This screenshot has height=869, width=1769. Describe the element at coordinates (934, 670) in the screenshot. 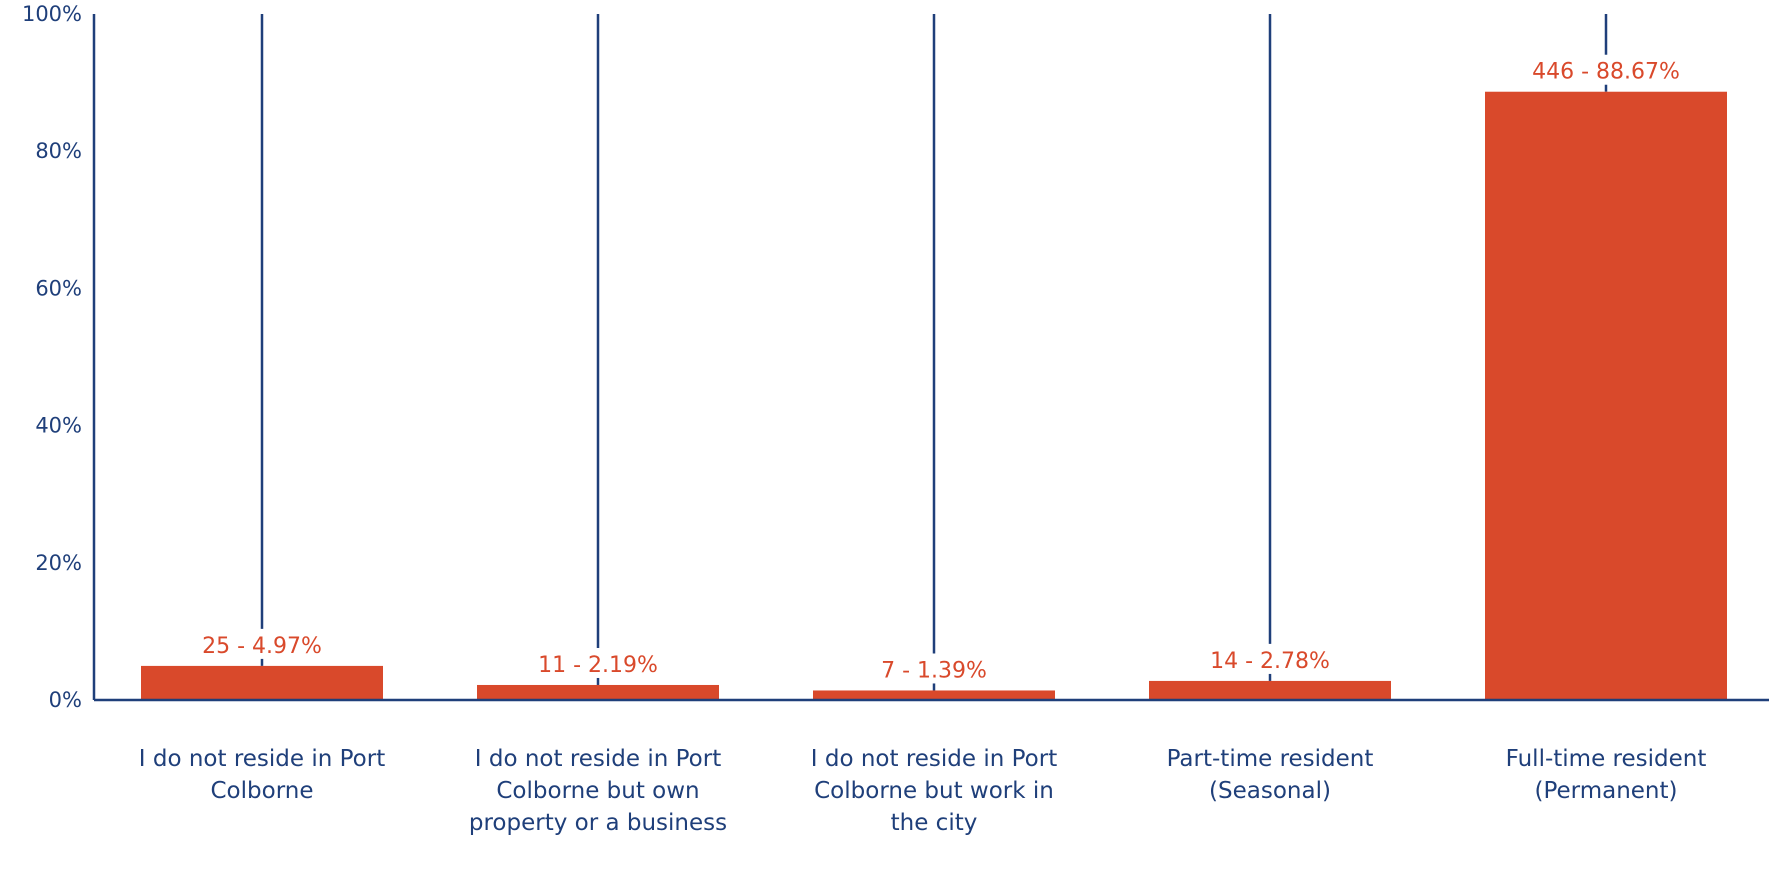

I see `bar-data-label: 7 - 1.39%` at that location.